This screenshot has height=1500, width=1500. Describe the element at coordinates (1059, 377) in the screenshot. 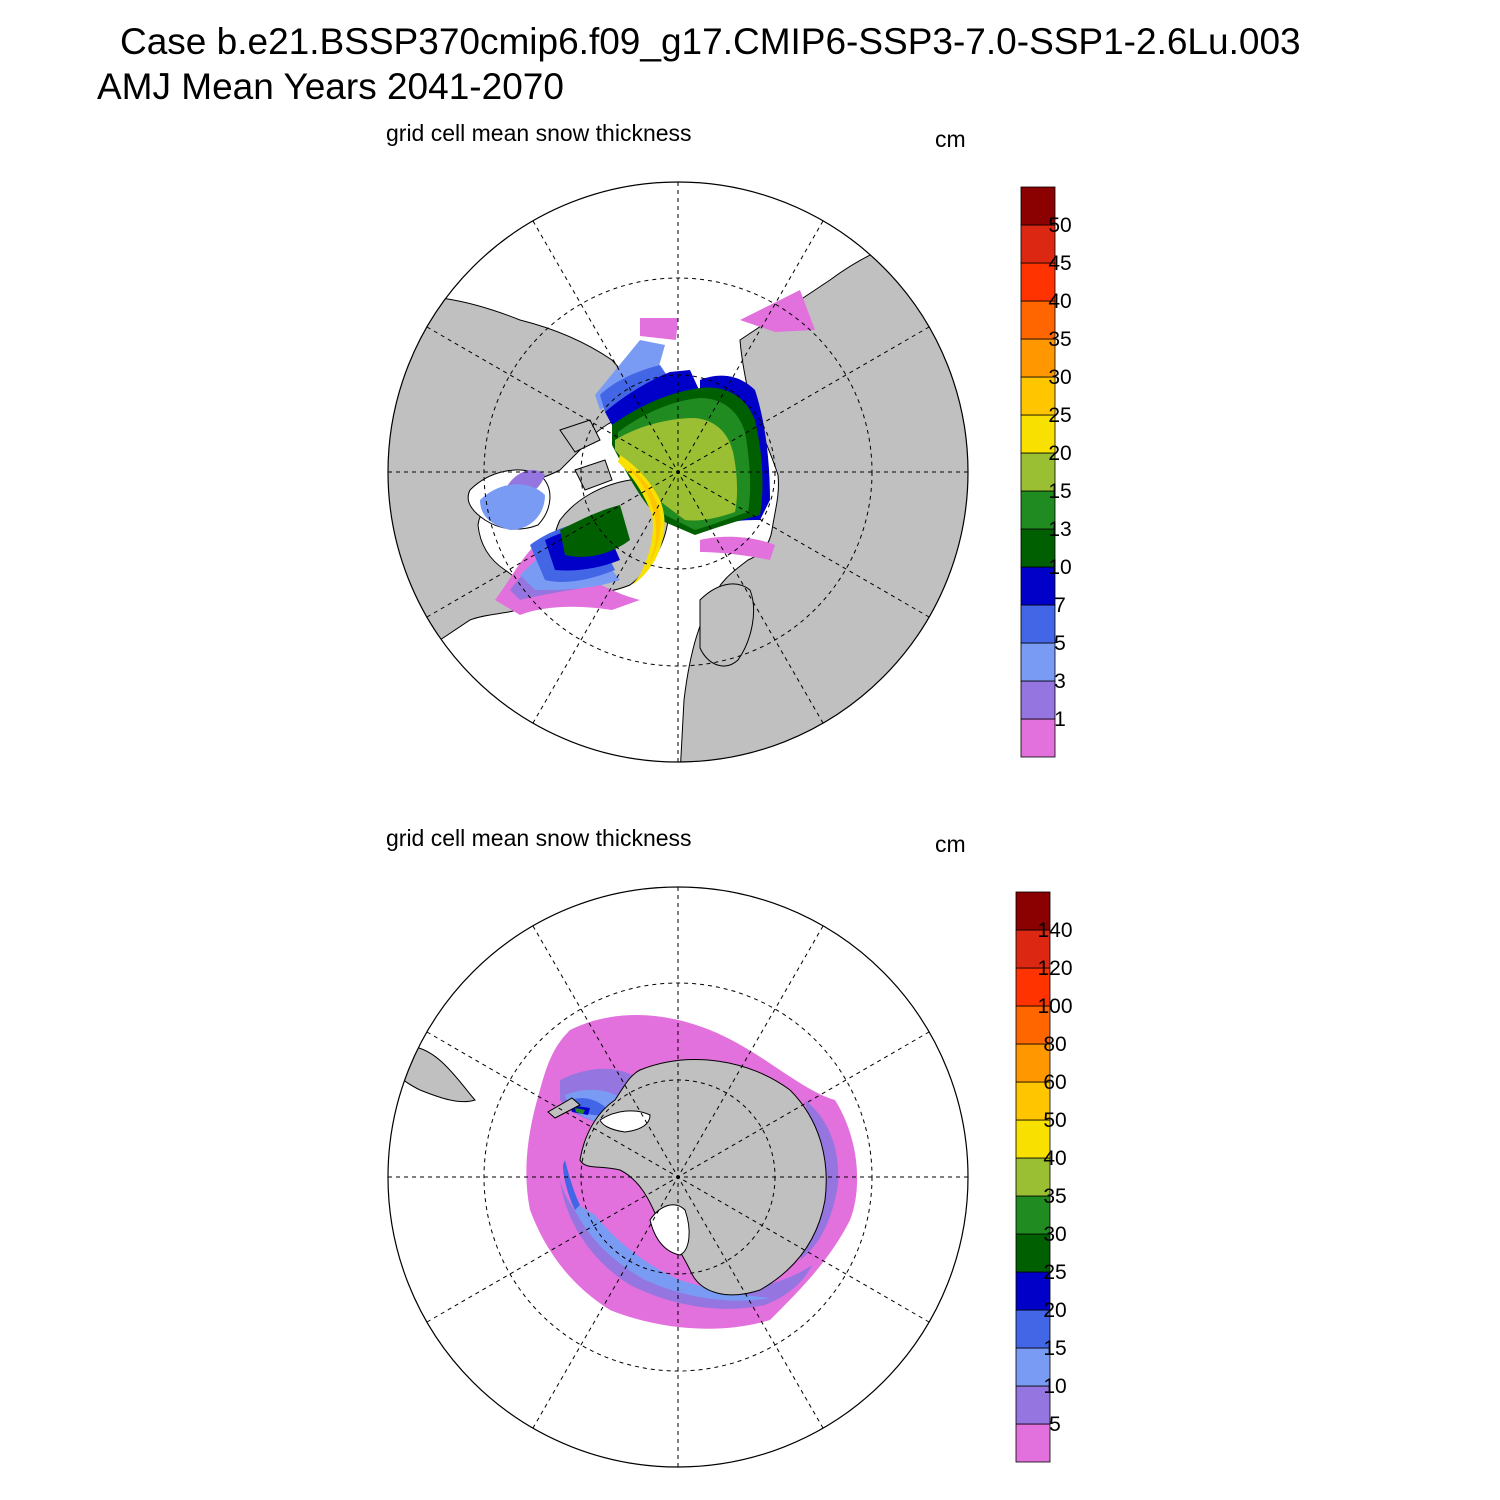

I see `north-colorbar-label: 30` at that location.